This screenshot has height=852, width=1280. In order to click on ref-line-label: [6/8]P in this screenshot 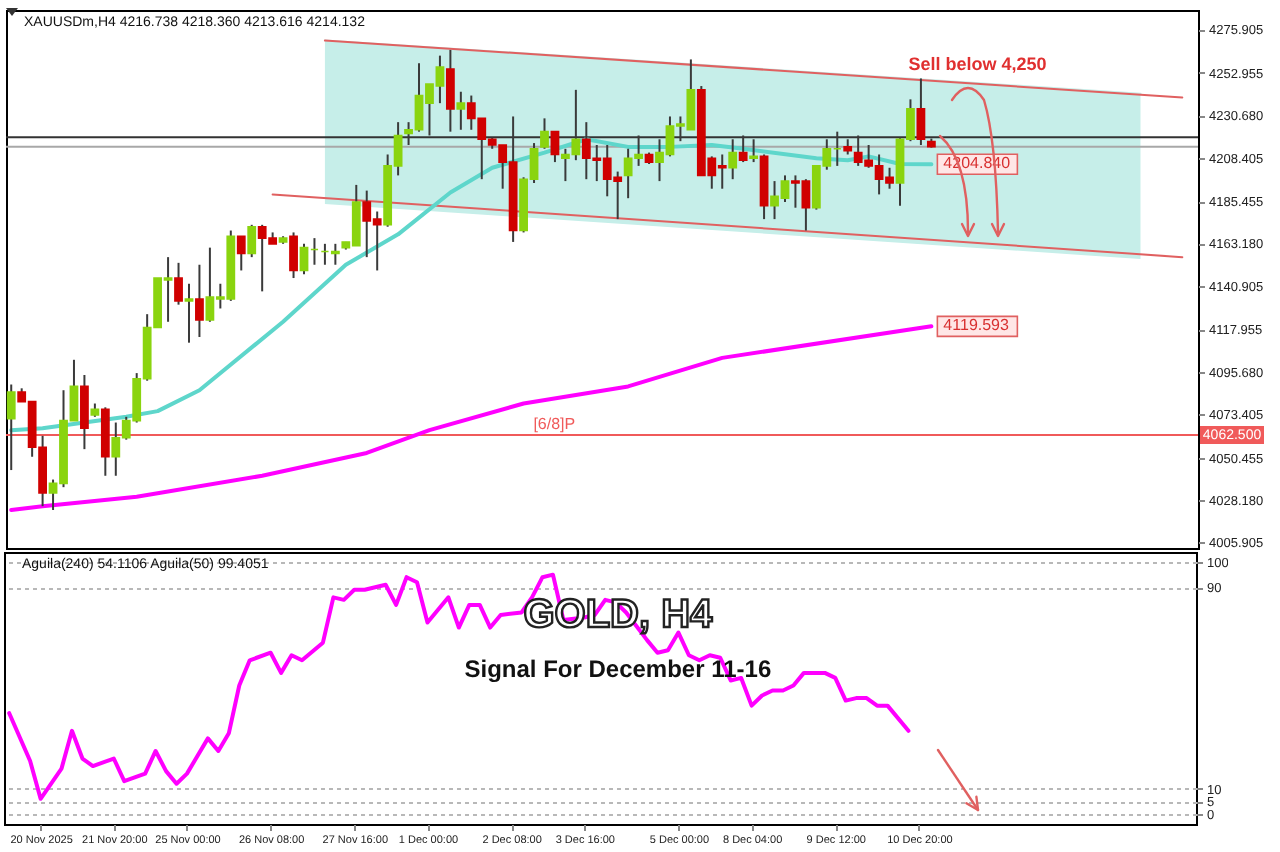, I will do `click(554, 423)`.